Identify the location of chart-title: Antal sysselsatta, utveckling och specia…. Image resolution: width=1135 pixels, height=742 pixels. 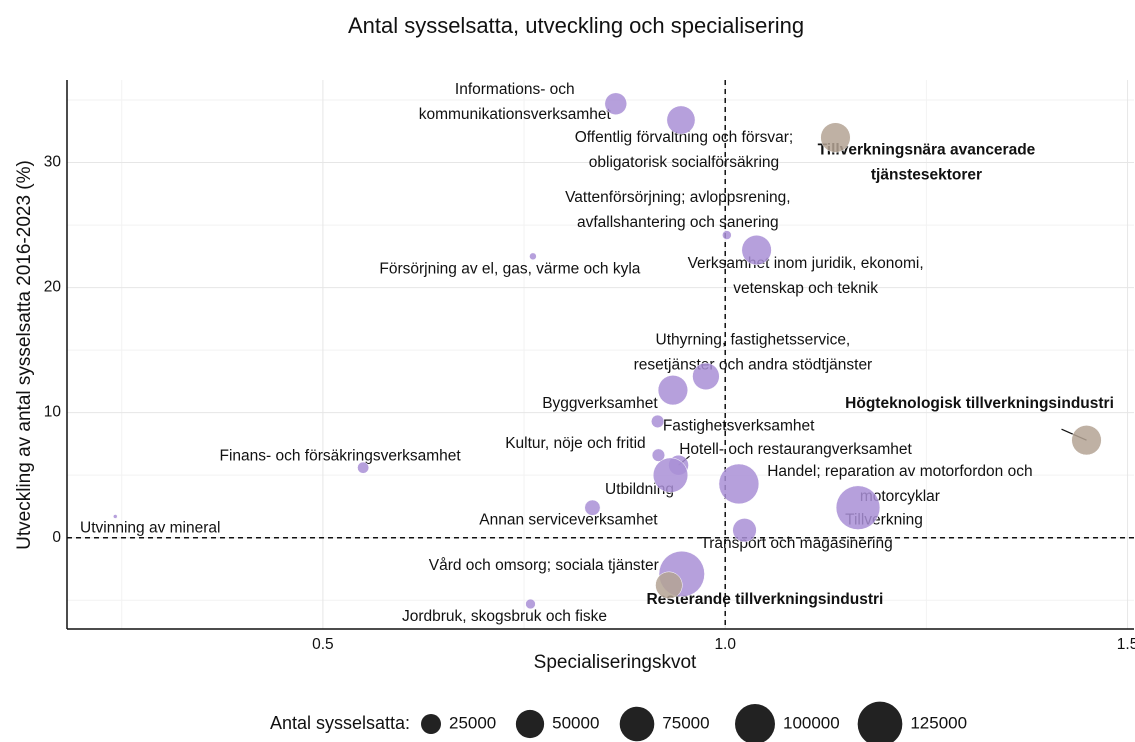
(576, 25).